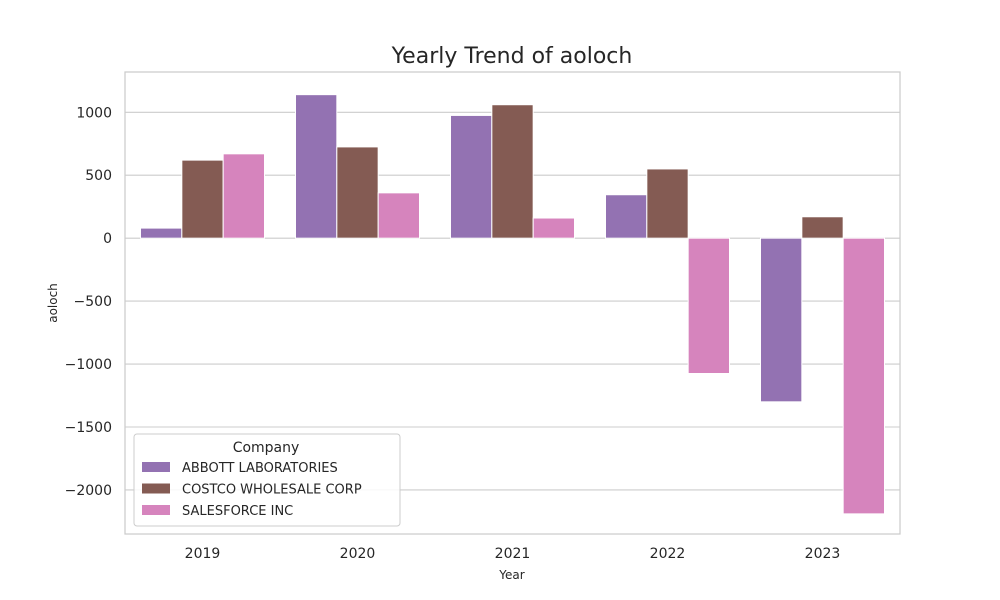  Describe the element at coordinates (260, 468) in the screenshot. I see `legend-label: ABBOTT LABORATORIES` at that location.